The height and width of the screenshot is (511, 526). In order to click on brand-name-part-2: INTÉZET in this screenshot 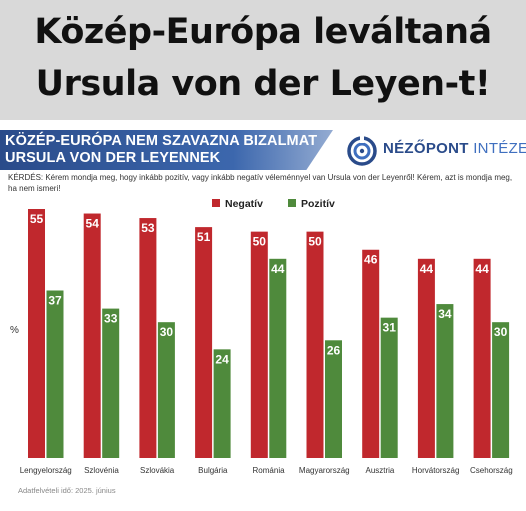, I will do `click(499, 148)`.